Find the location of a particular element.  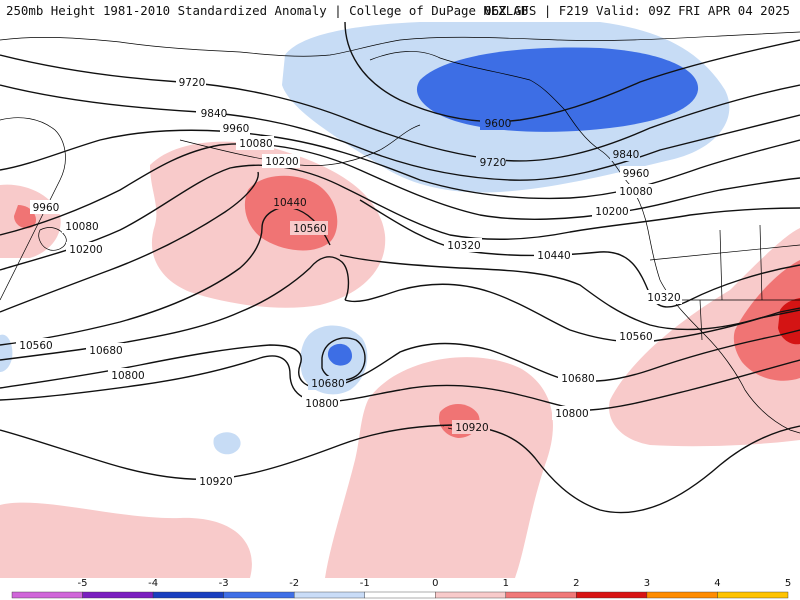

strong-positive-west-coast is located at coordinates (766, 320).